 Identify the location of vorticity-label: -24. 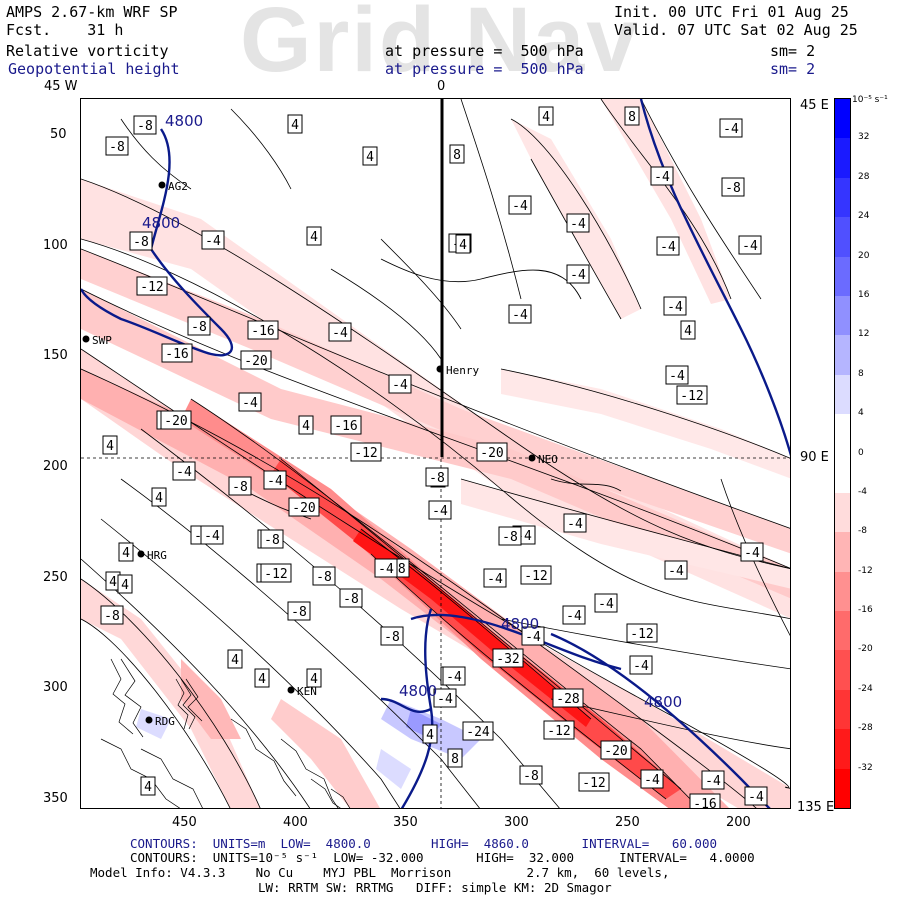
(478, 731).